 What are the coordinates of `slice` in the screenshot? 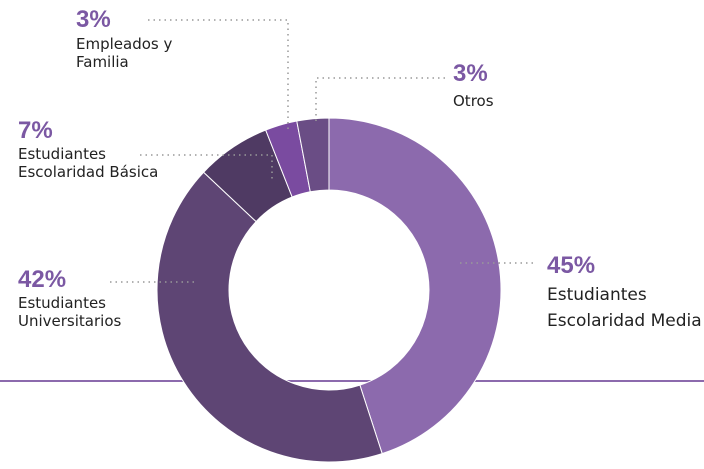 It's located at (313, 155).